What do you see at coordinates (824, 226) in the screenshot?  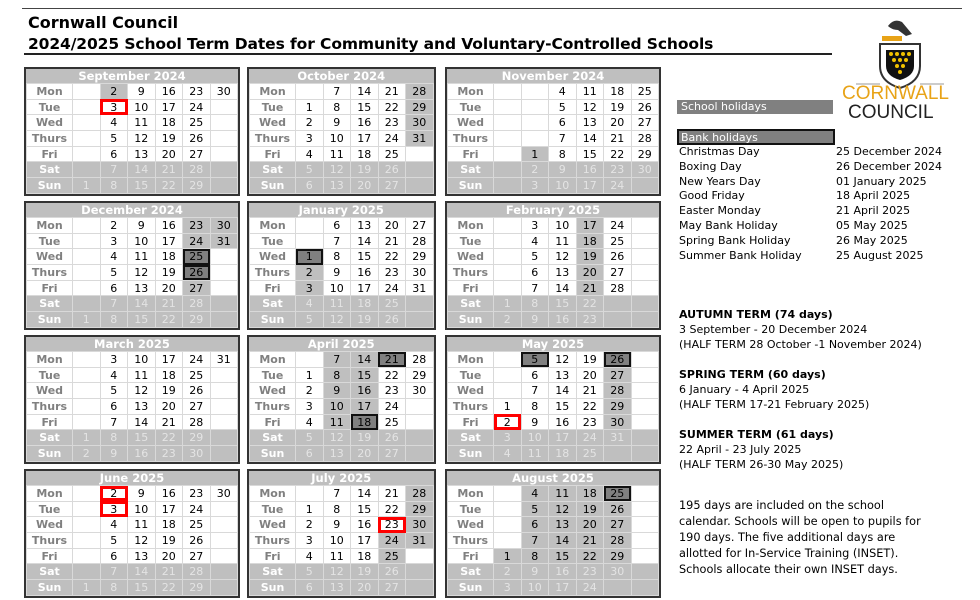 I see `bank-holiday-row: May Bank Holiday 05 May 2025` at bounding box center [824, 226].